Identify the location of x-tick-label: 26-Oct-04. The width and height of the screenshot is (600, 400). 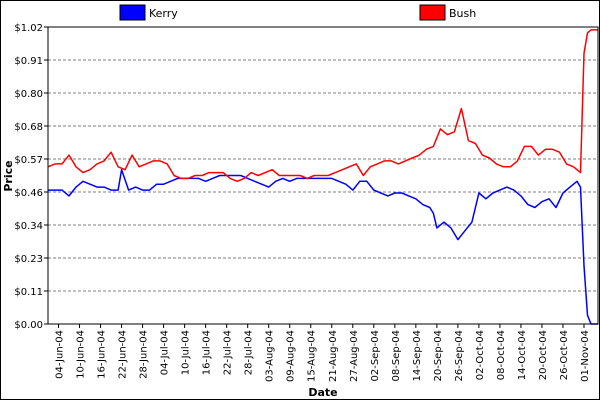
(564, 355).